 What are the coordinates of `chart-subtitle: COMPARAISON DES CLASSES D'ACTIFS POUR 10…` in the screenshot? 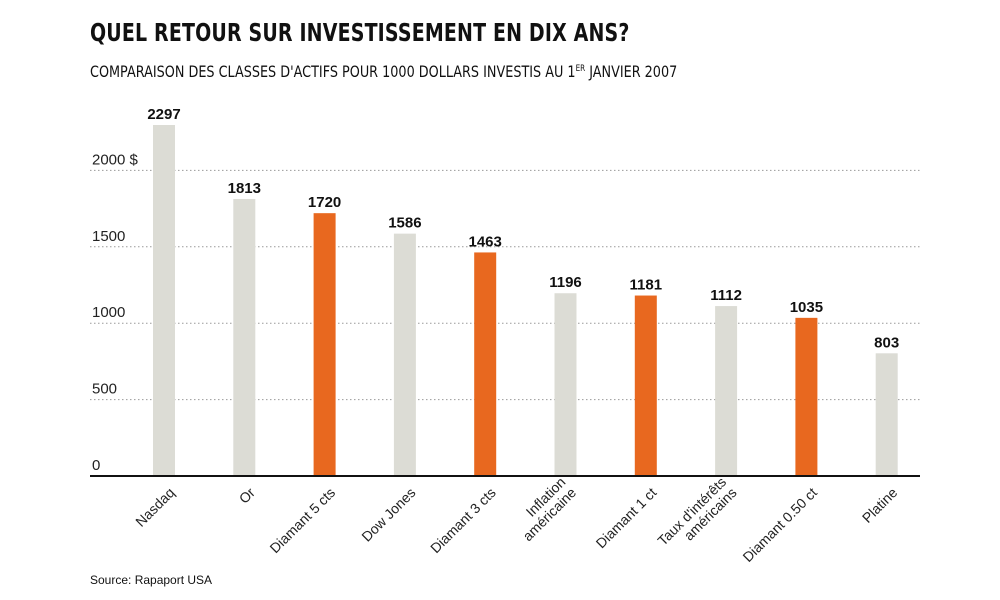 It's located at (383, 71).